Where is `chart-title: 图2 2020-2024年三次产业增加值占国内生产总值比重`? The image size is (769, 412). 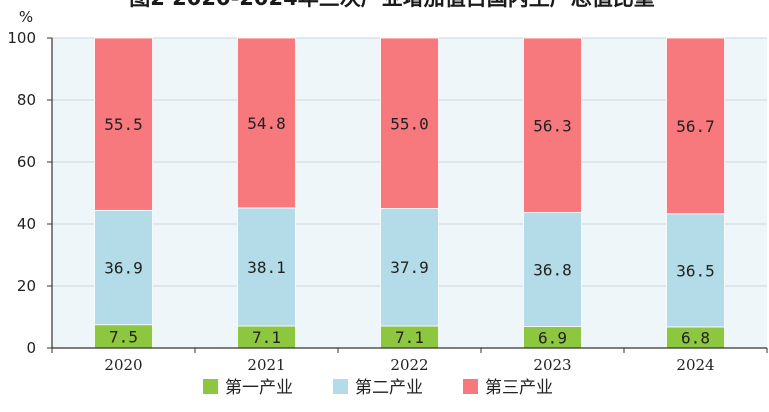
chart-title: 图2 2020-2024年三次产业增加值占国内生产总值比重 is located at coordinates (392, 5).